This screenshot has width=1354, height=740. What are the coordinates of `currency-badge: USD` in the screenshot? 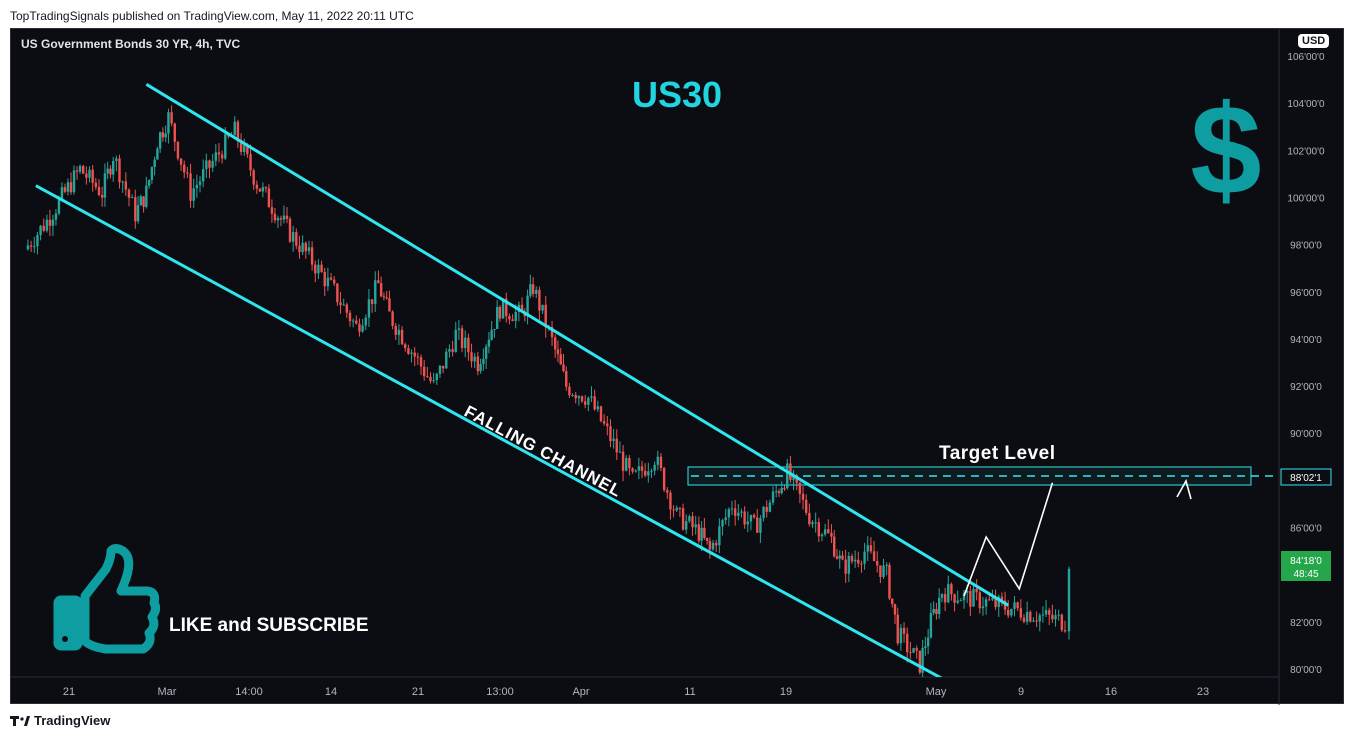 It's located at (1314, 41).